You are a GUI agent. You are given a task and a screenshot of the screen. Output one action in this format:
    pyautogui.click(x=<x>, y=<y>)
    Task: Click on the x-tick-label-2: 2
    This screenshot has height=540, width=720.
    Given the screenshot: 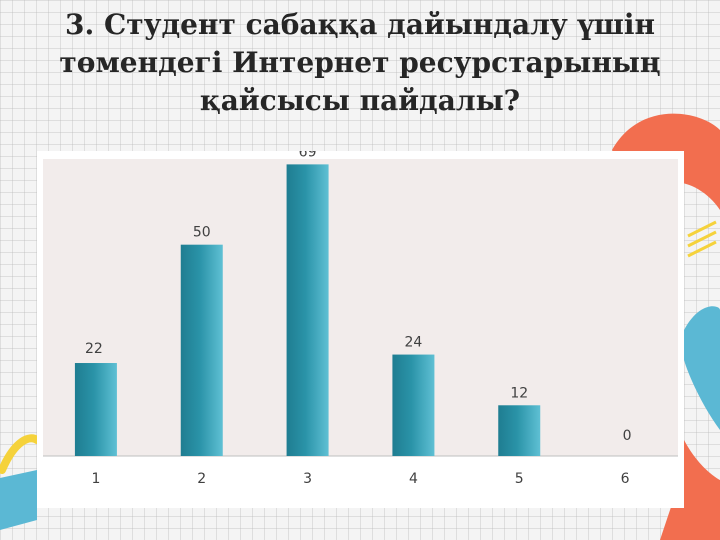 What is the action you would take?
    pyautogui.click(x=201, y=479)
    